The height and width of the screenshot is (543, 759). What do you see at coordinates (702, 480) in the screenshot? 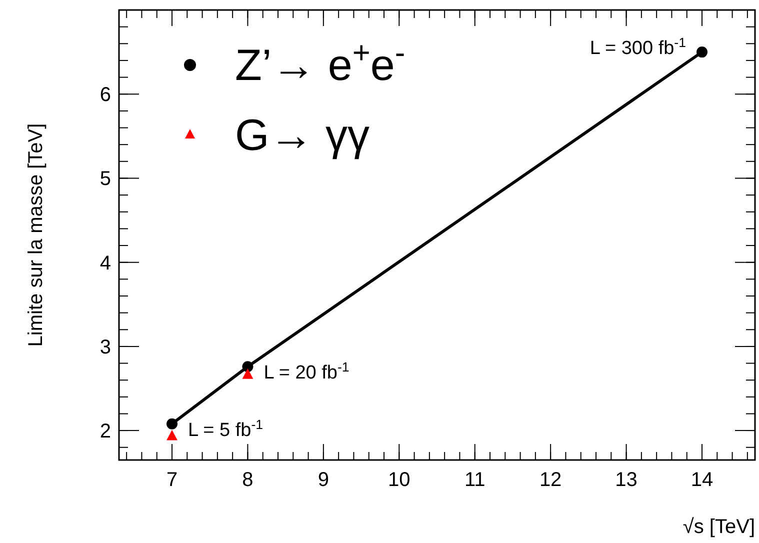
I see `x-tick-label: 14` at bounding box center [702, 480].